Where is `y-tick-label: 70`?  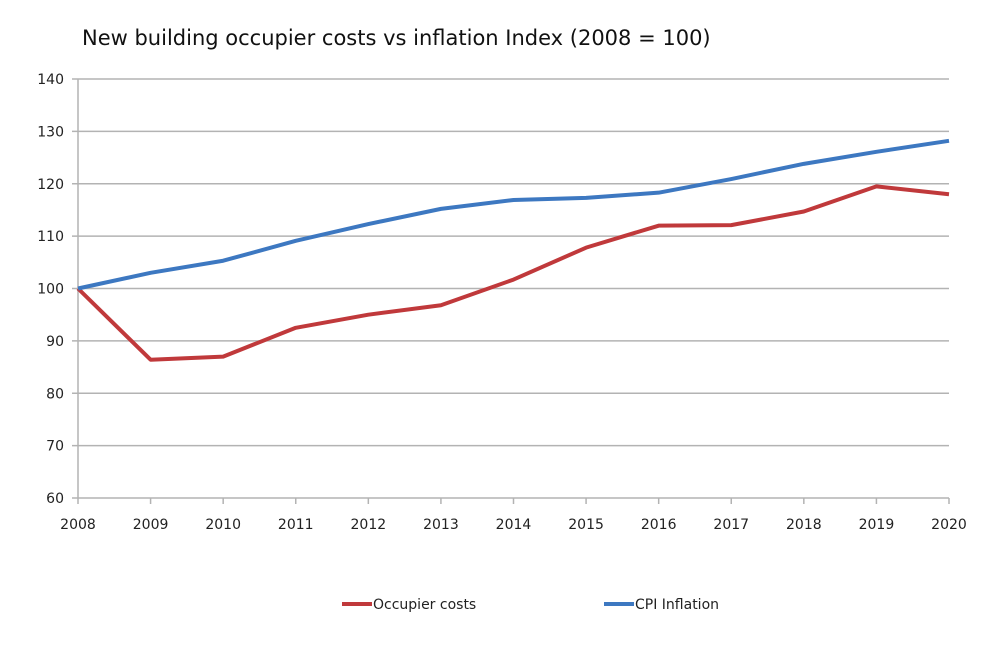
y-tick-label: 70 is located at coordinates (55, 447).